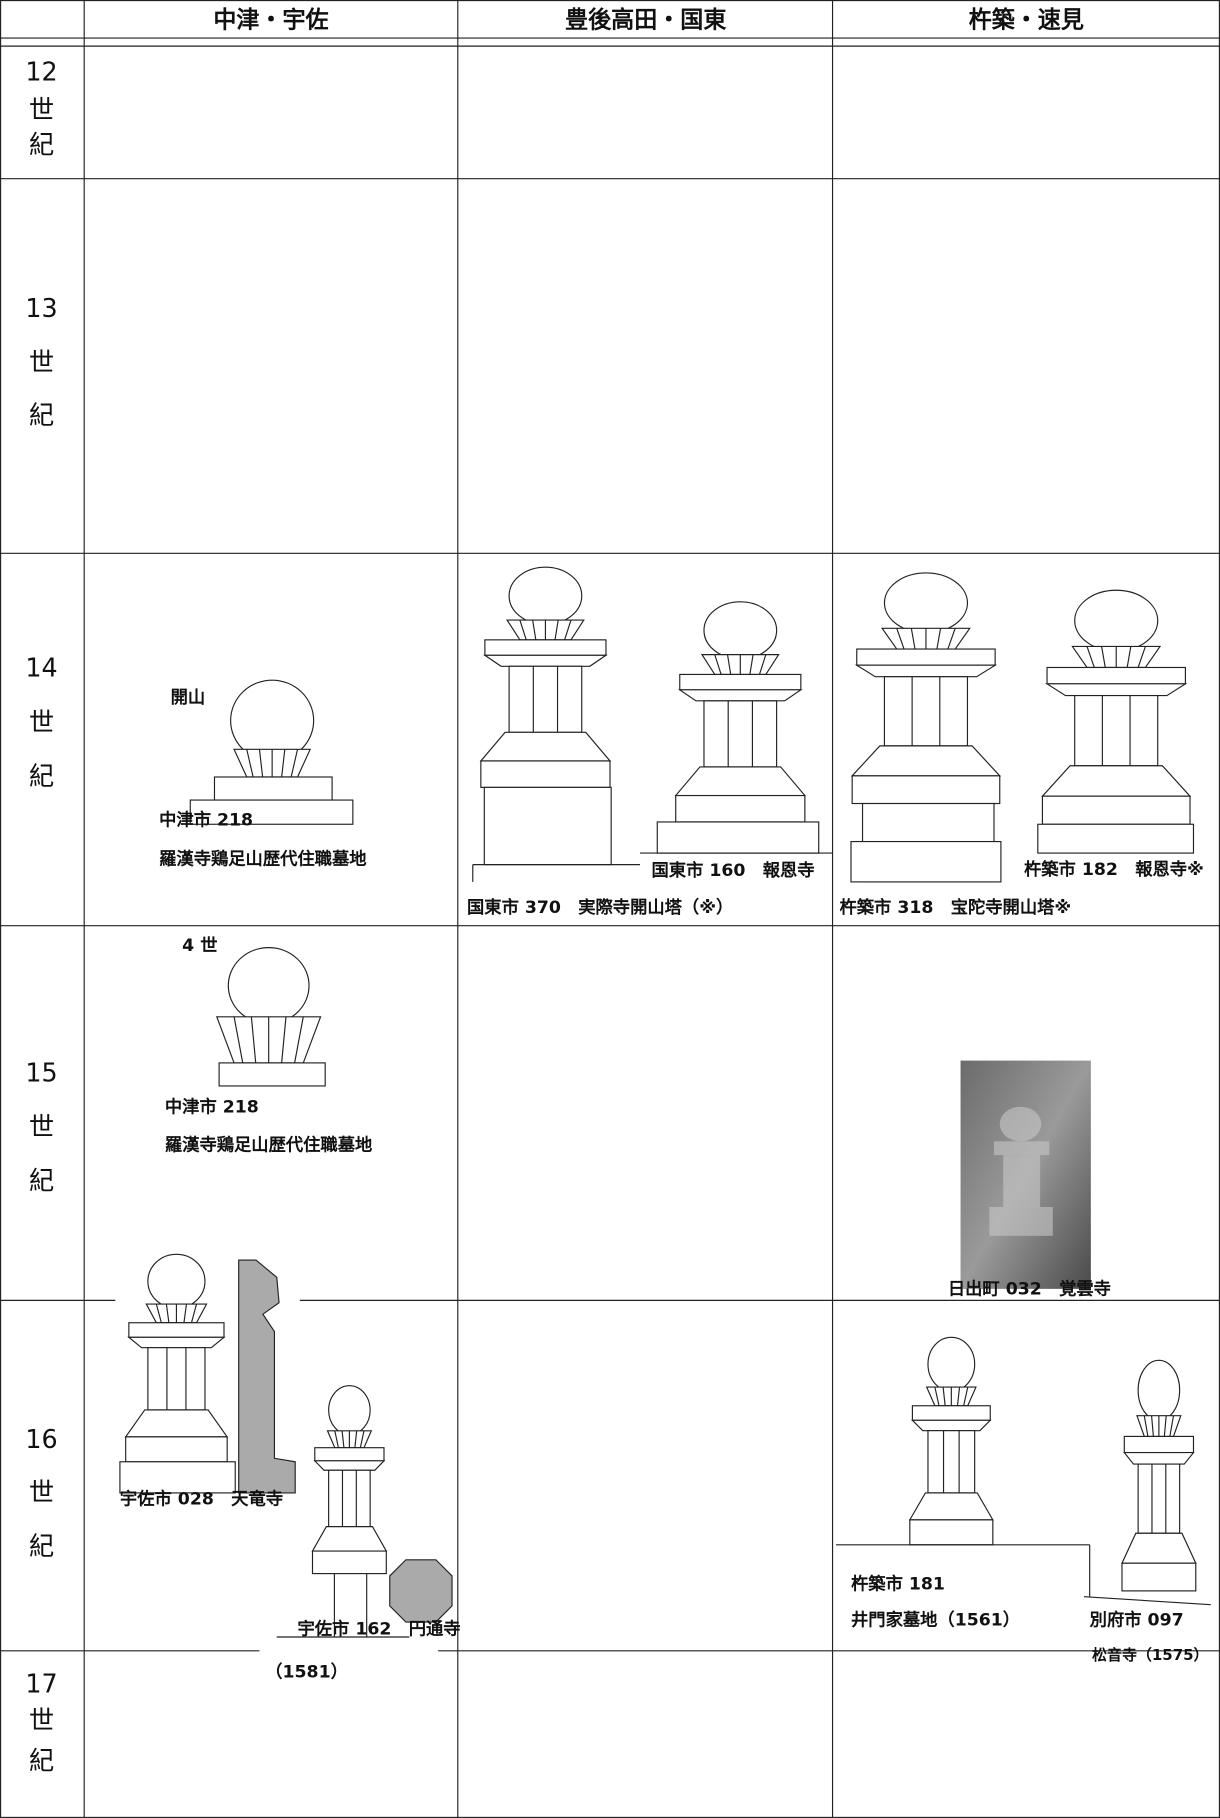  Describe the element at coordinates (199, 945) in the screenshot. I see `caption: 4 世` at that location.